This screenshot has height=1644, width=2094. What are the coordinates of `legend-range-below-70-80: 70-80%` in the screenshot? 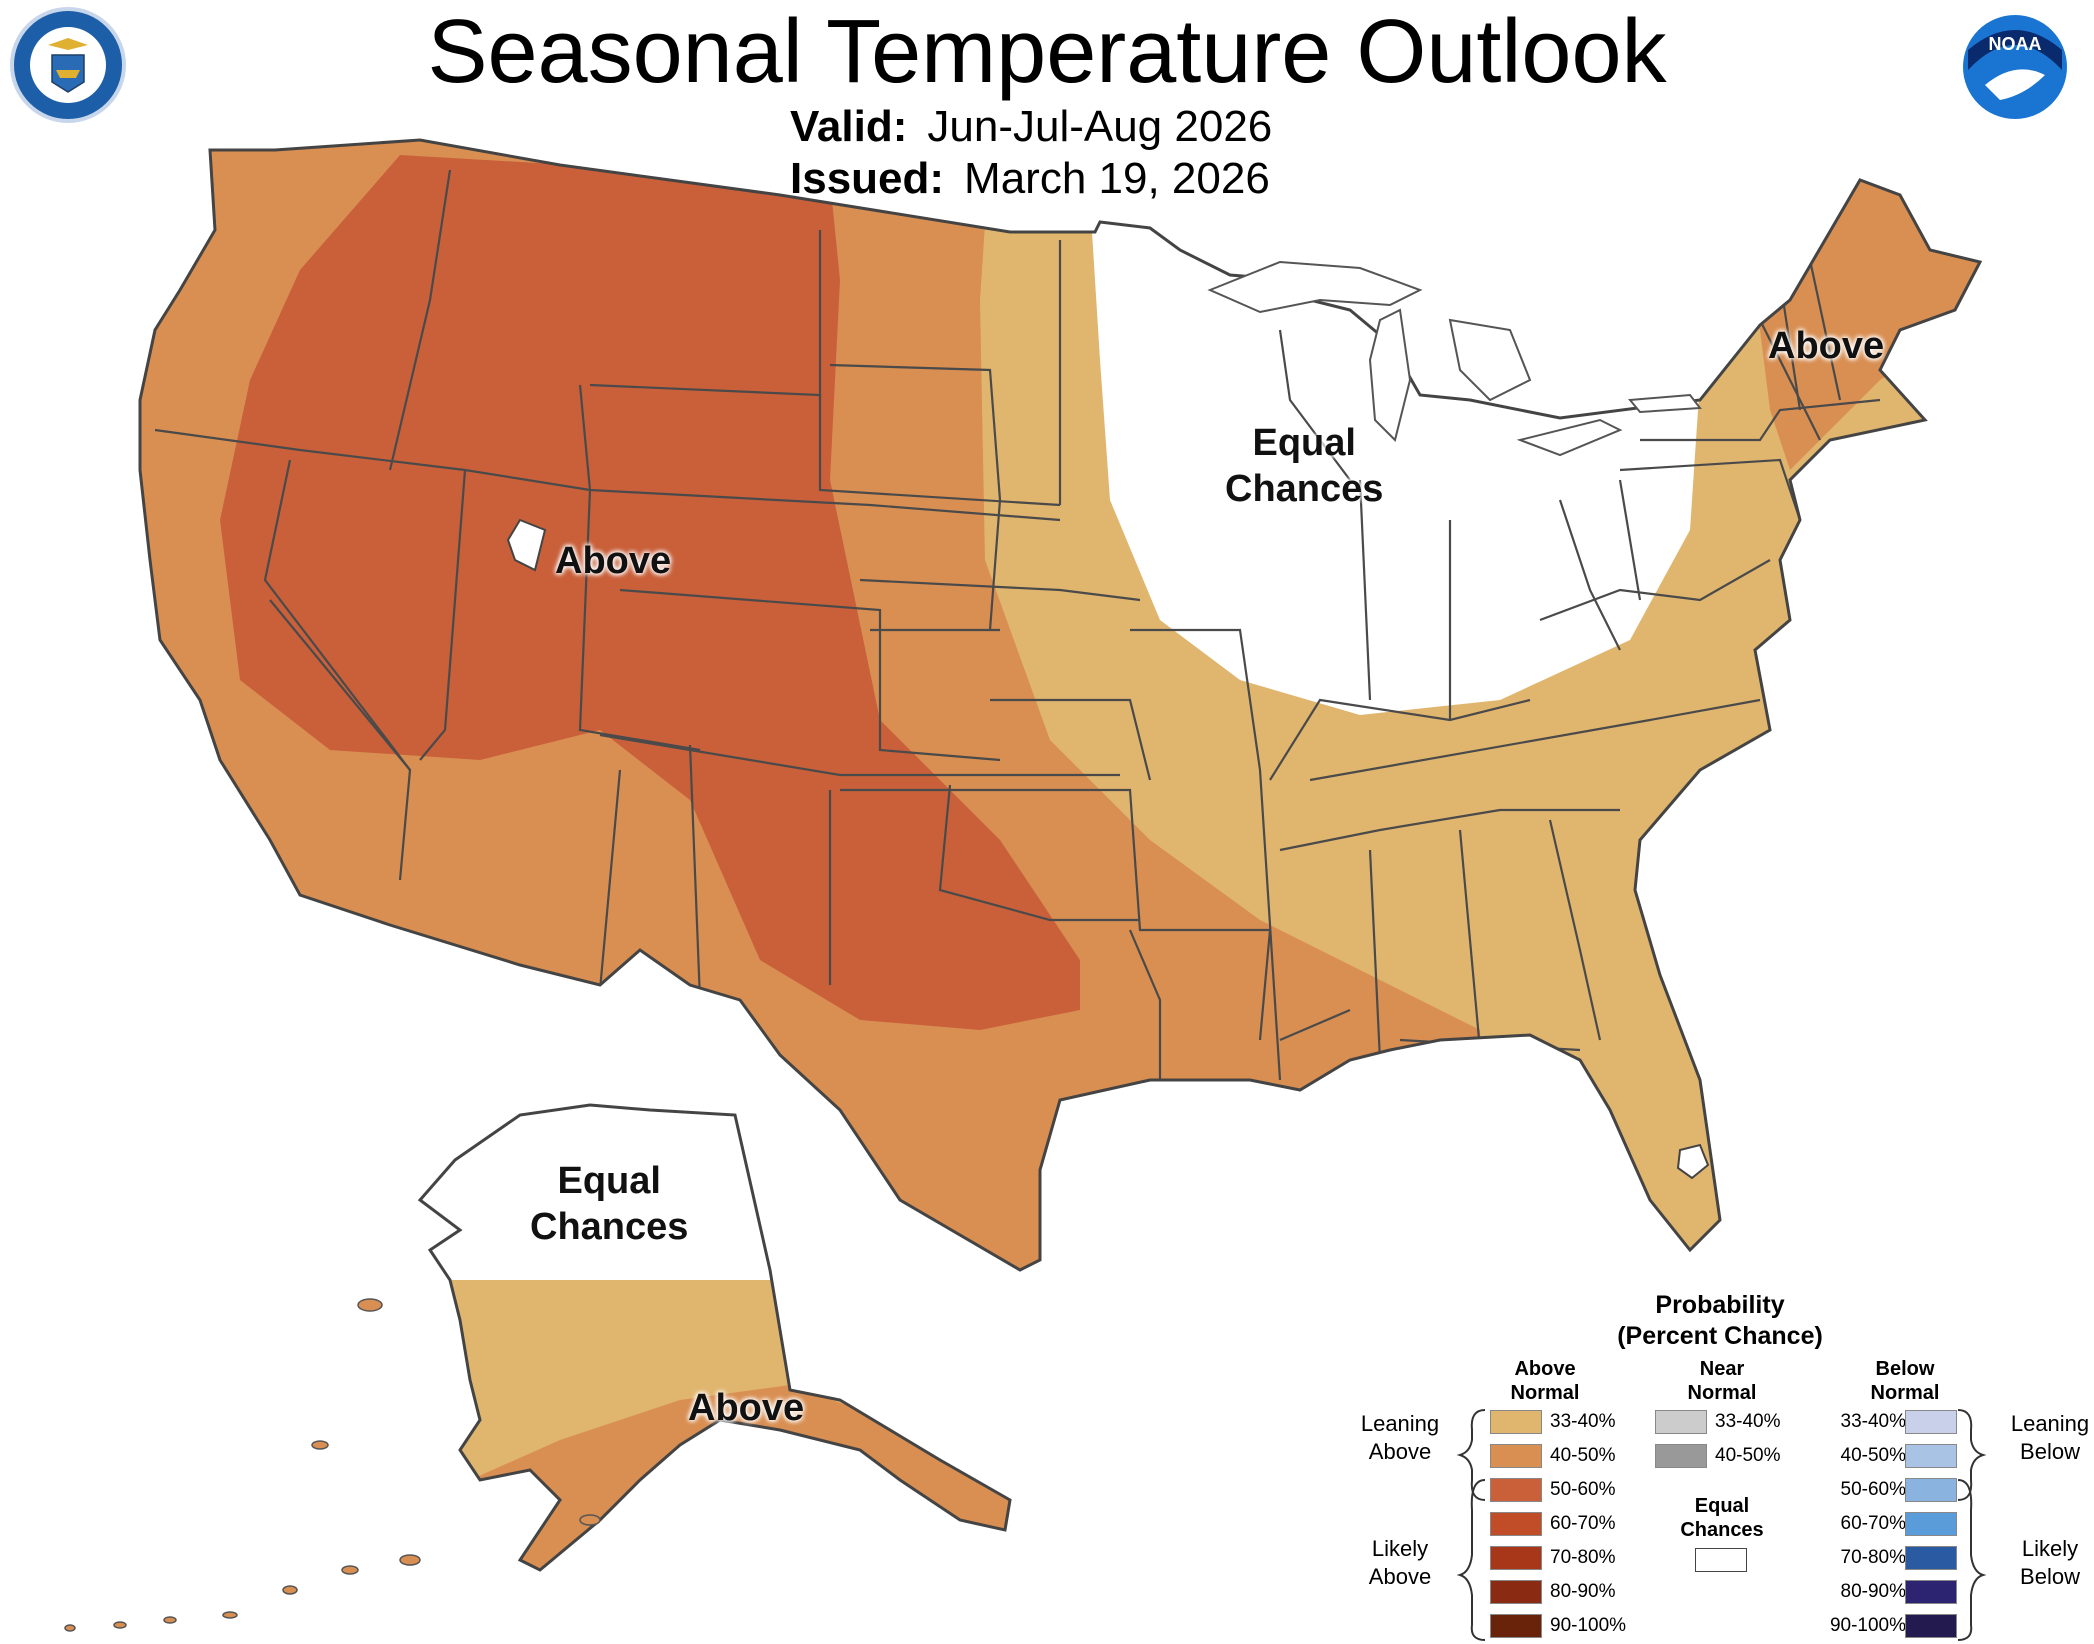 It's located at (1873, 1557).